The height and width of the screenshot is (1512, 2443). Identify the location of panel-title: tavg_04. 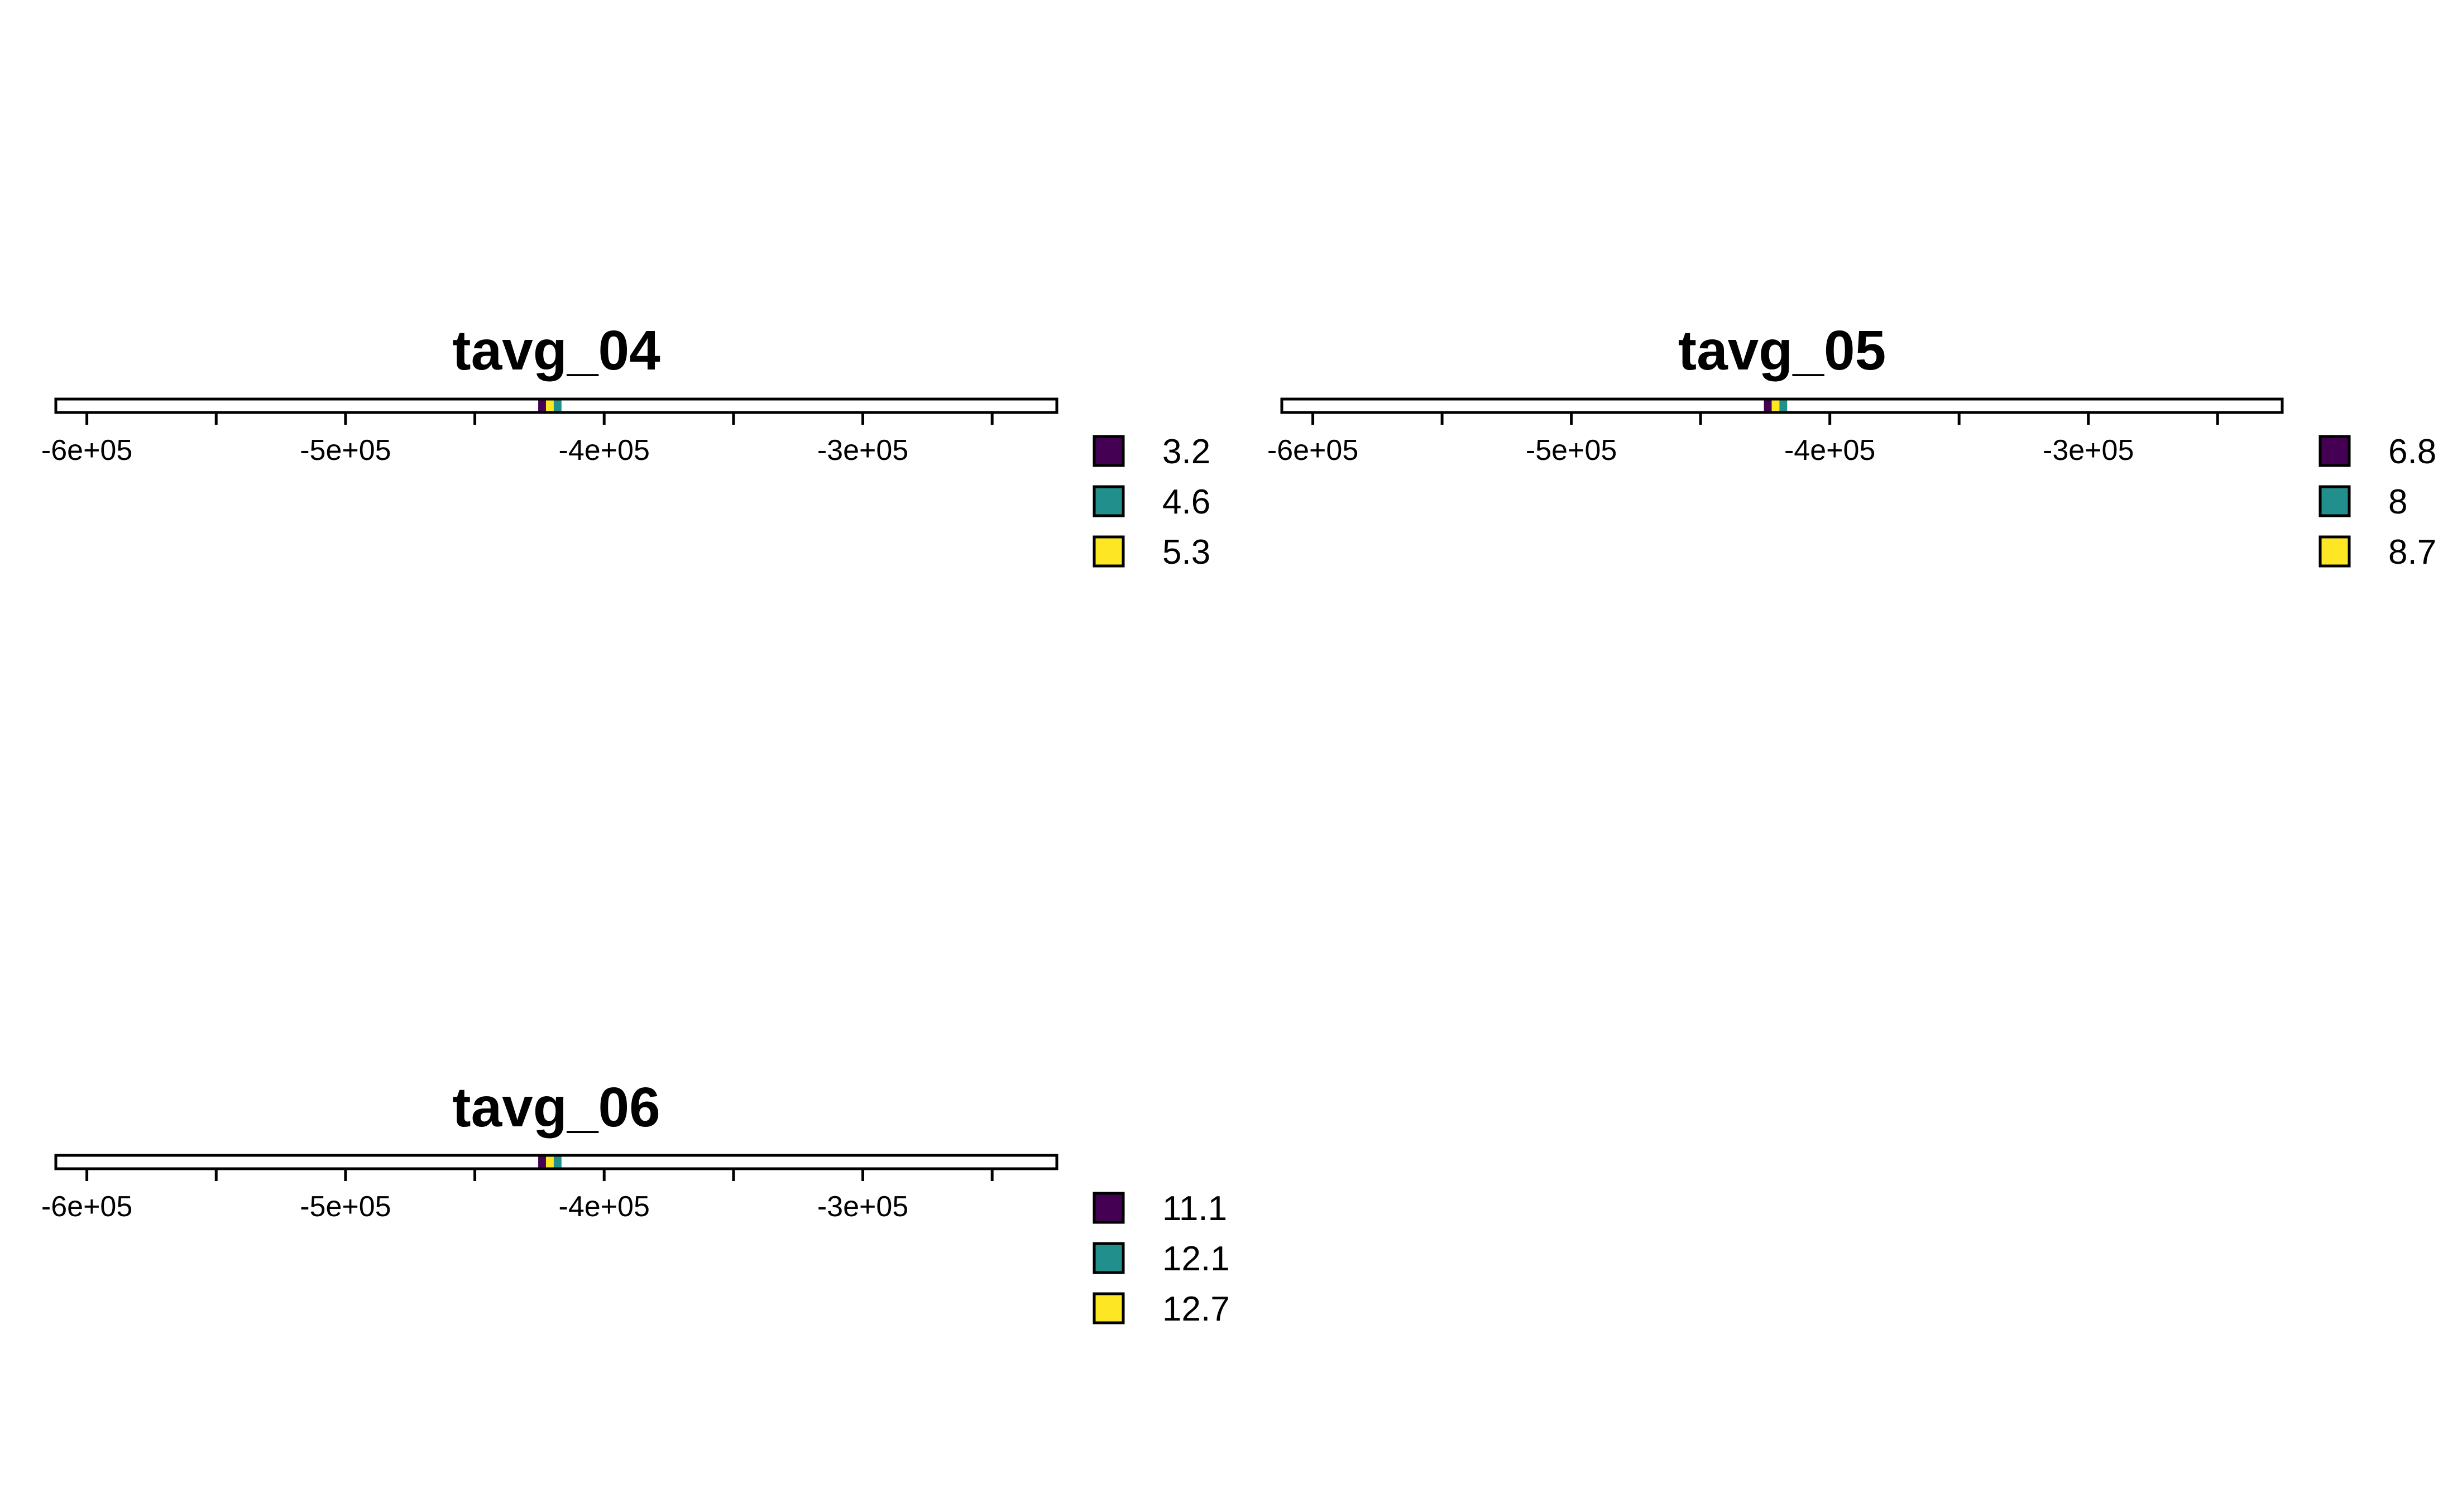
(556, 351).